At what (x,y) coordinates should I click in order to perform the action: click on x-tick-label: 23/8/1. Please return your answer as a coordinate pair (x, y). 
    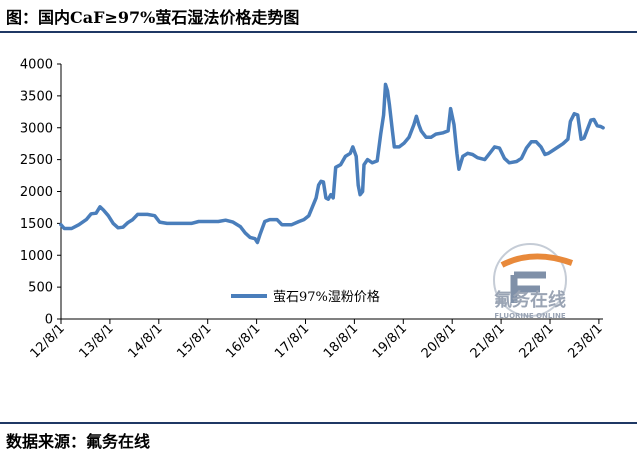
    Looking at the image, I should click on (586, 341).